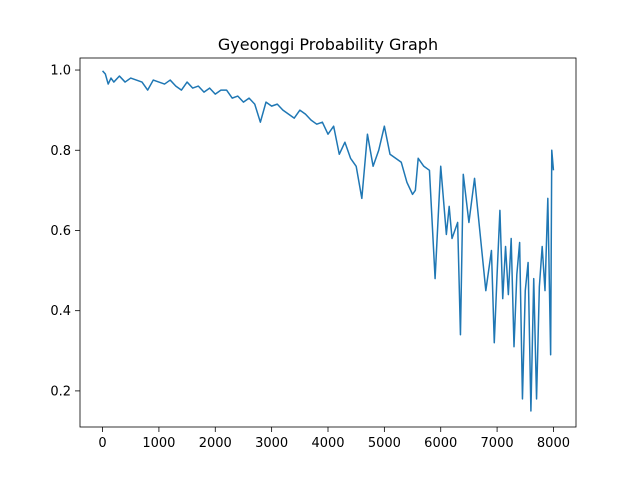 The height and width of the screenshot is (480, 640). Describe the element at coordinates (102, 443) in the screenshot. I see `x-tick-label: 0` at that location.